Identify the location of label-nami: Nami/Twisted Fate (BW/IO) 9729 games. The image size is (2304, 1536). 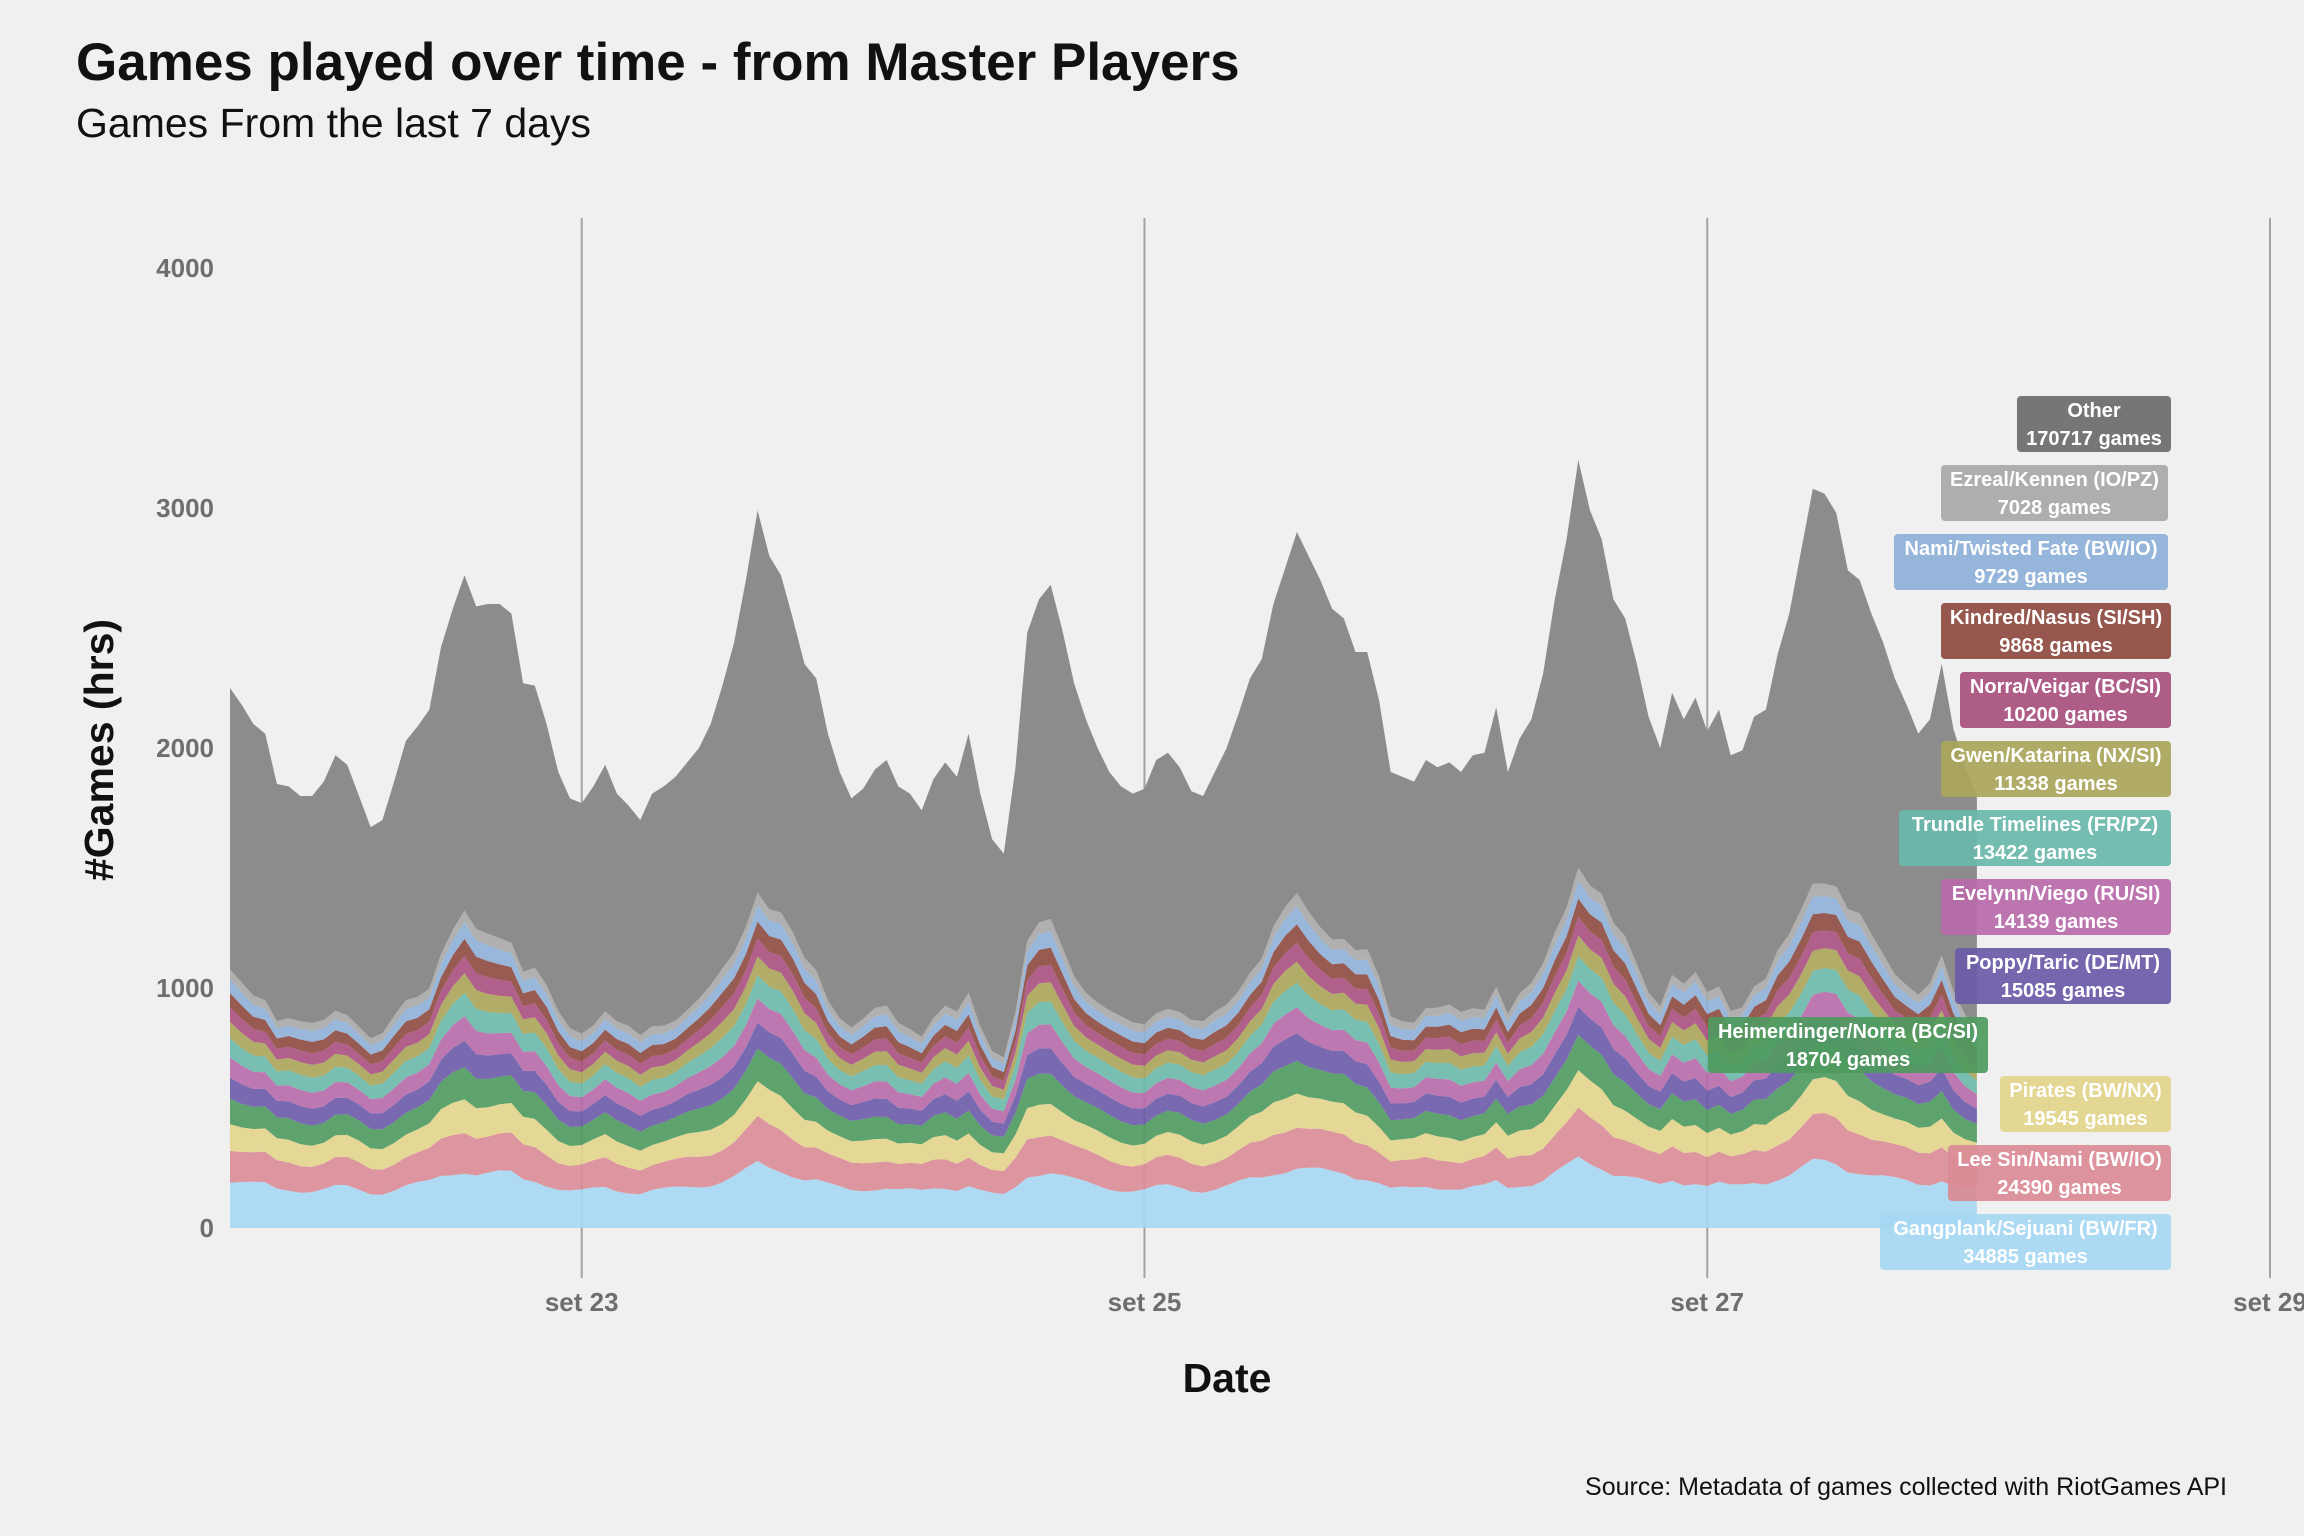
(2031, 562).